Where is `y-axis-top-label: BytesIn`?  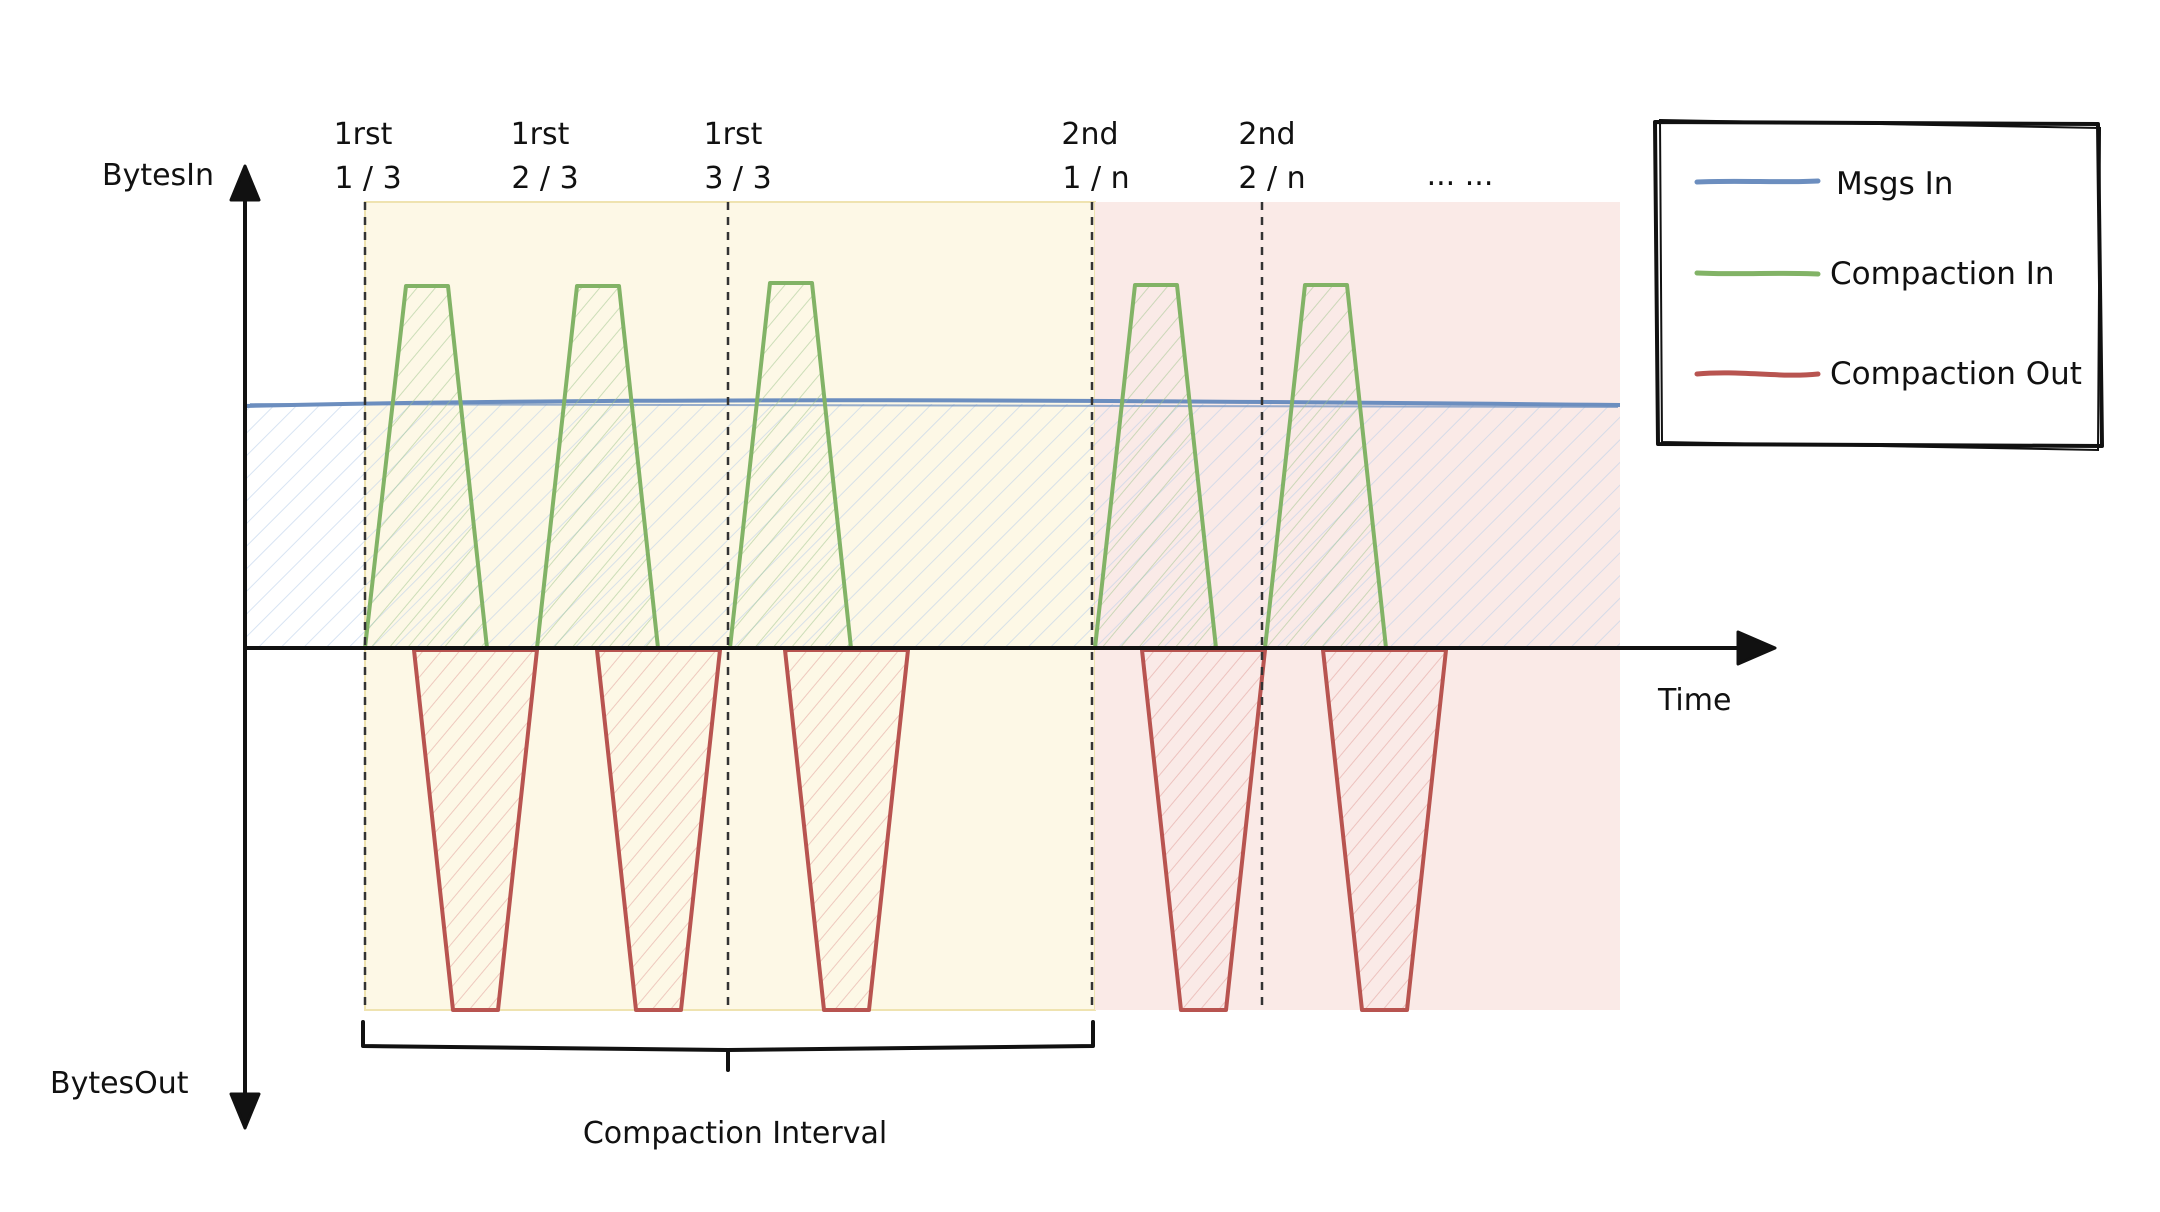
y-axis-top-label: BytesIn is located at coordinates (158, 175).